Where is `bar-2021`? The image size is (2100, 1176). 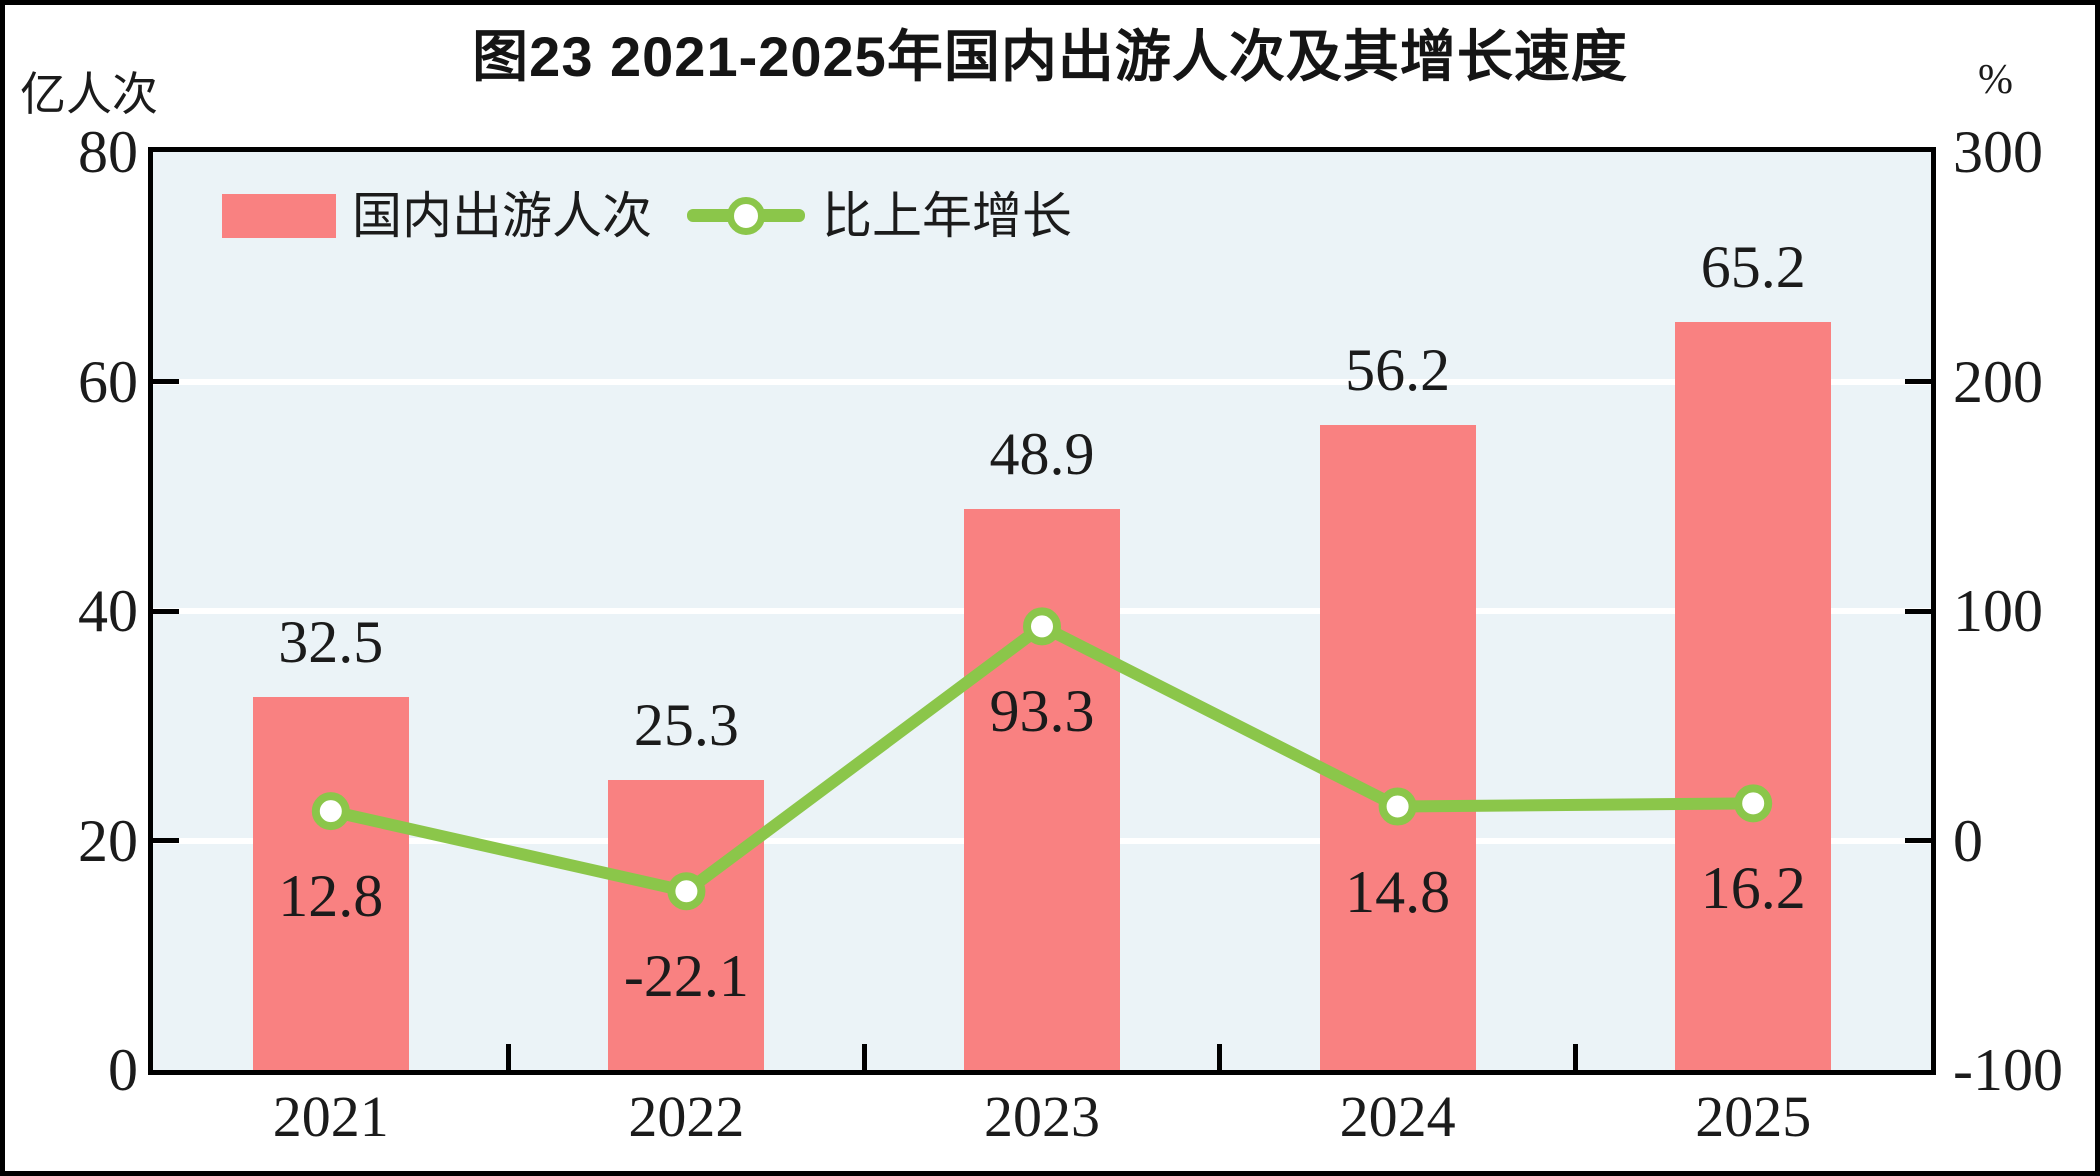 bar-2021 is located at coordinates (330, 883).